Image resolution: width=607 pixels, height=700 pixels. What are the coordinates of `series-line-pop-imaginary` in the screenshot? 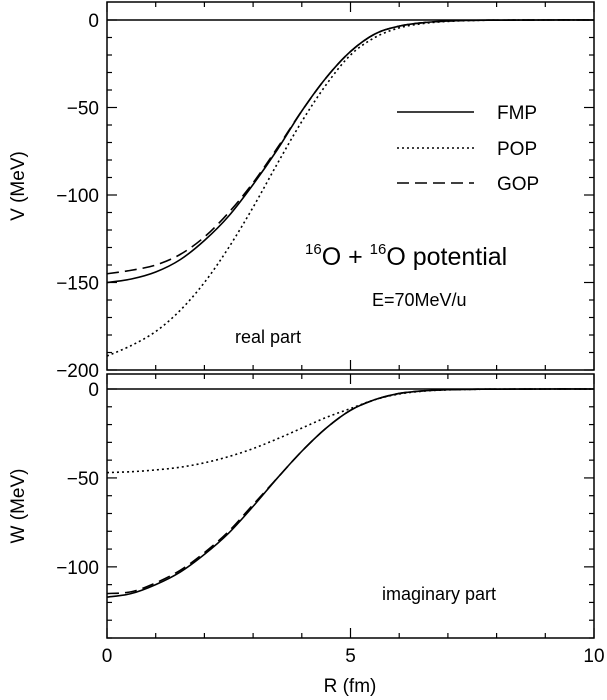 It's located at (350, 431).